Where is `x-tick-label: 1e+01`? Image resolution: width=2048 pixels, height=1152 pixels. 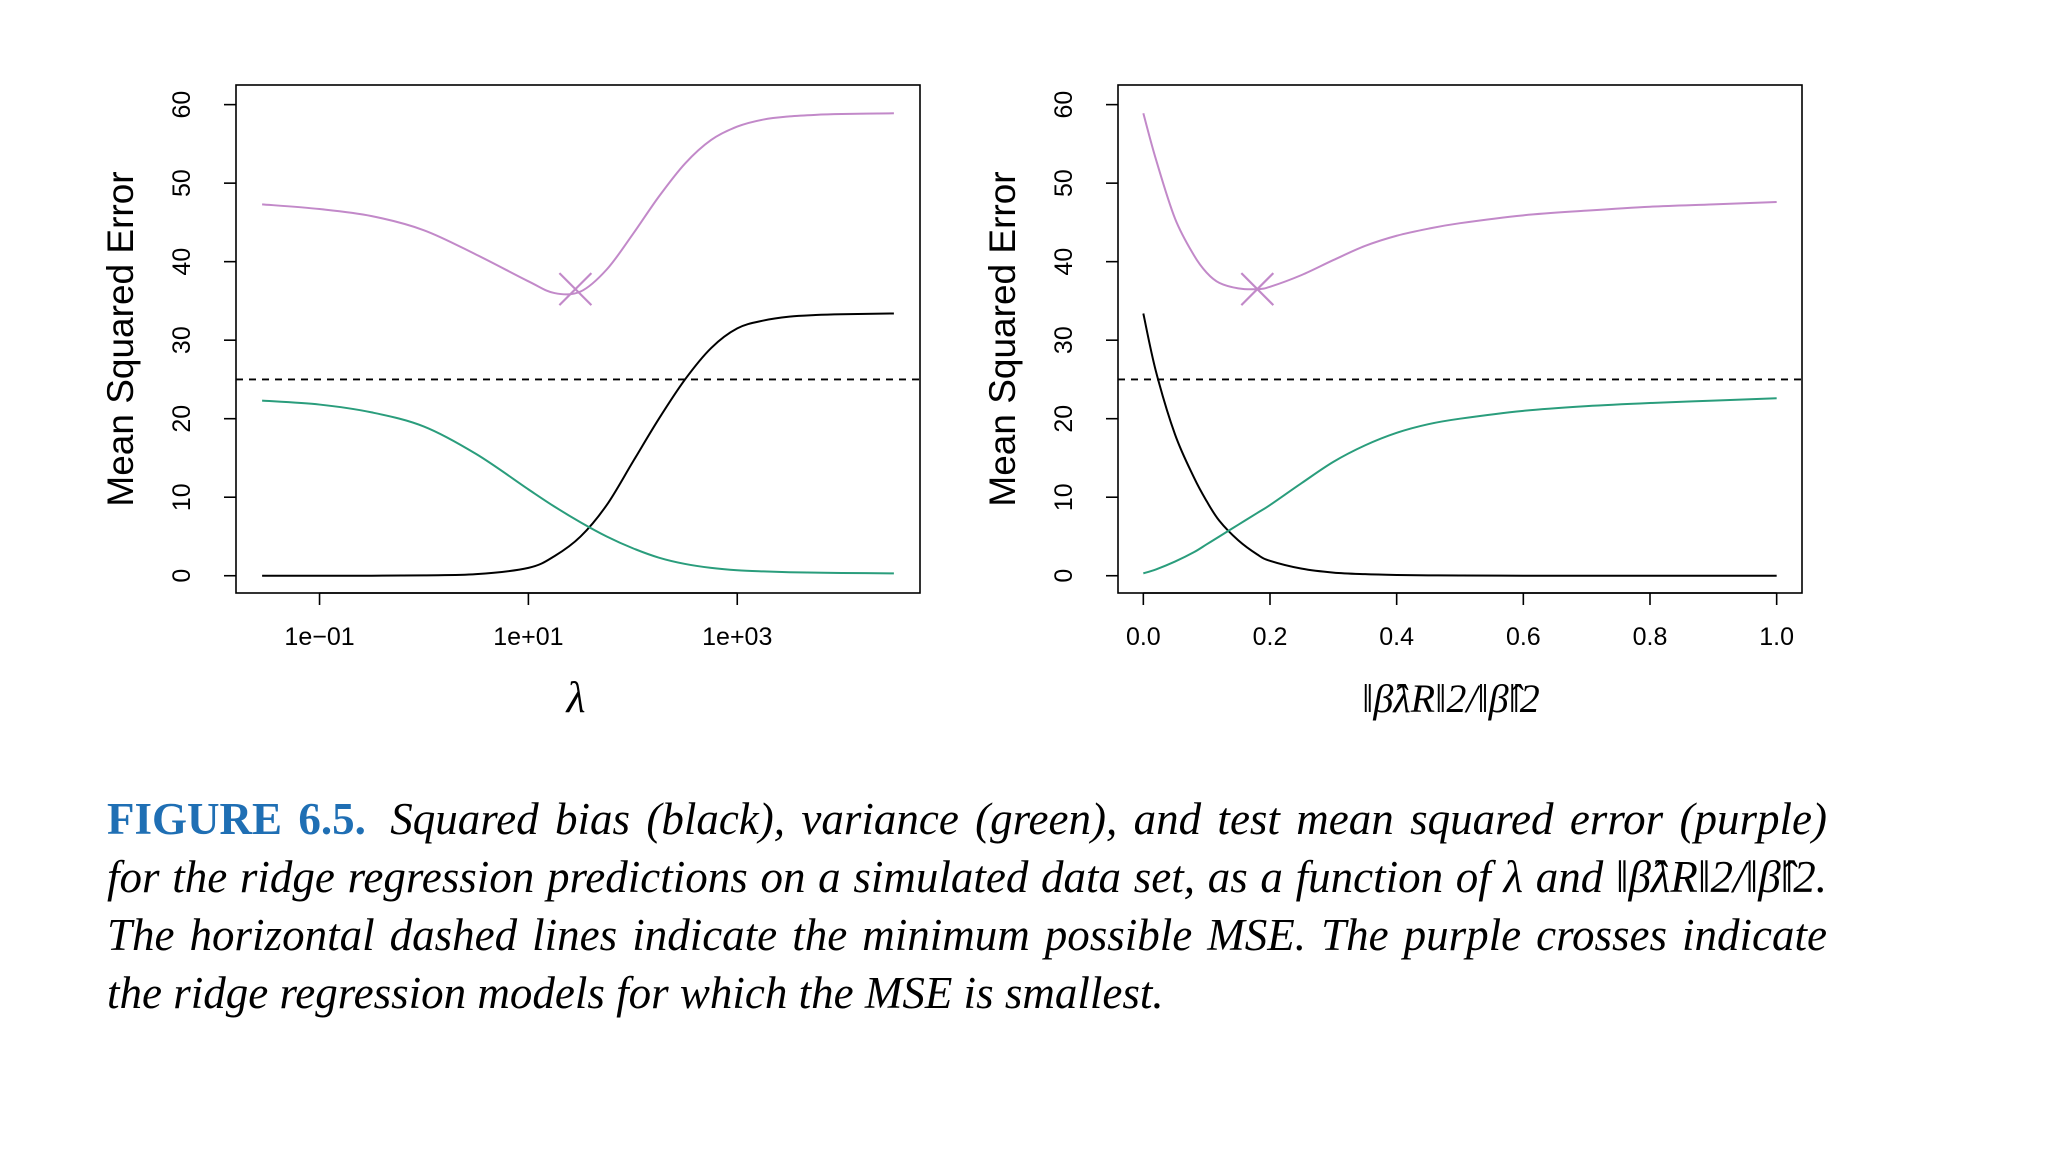
x-tick-label: 1e+01 is located at coordinates (528, 637).